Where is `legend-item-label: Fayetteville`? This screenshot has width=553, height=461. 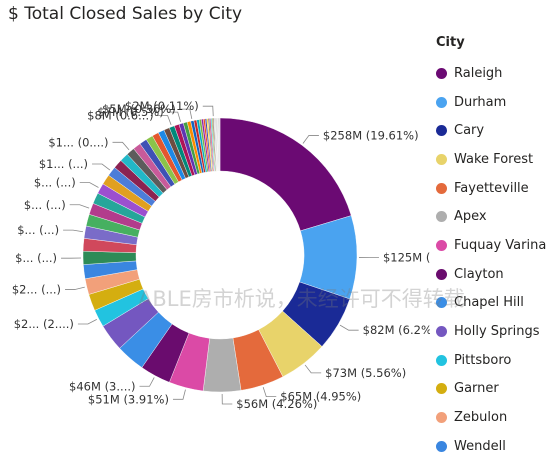
legend-item-label: Fayetteville is located at coordinates (491, 188).